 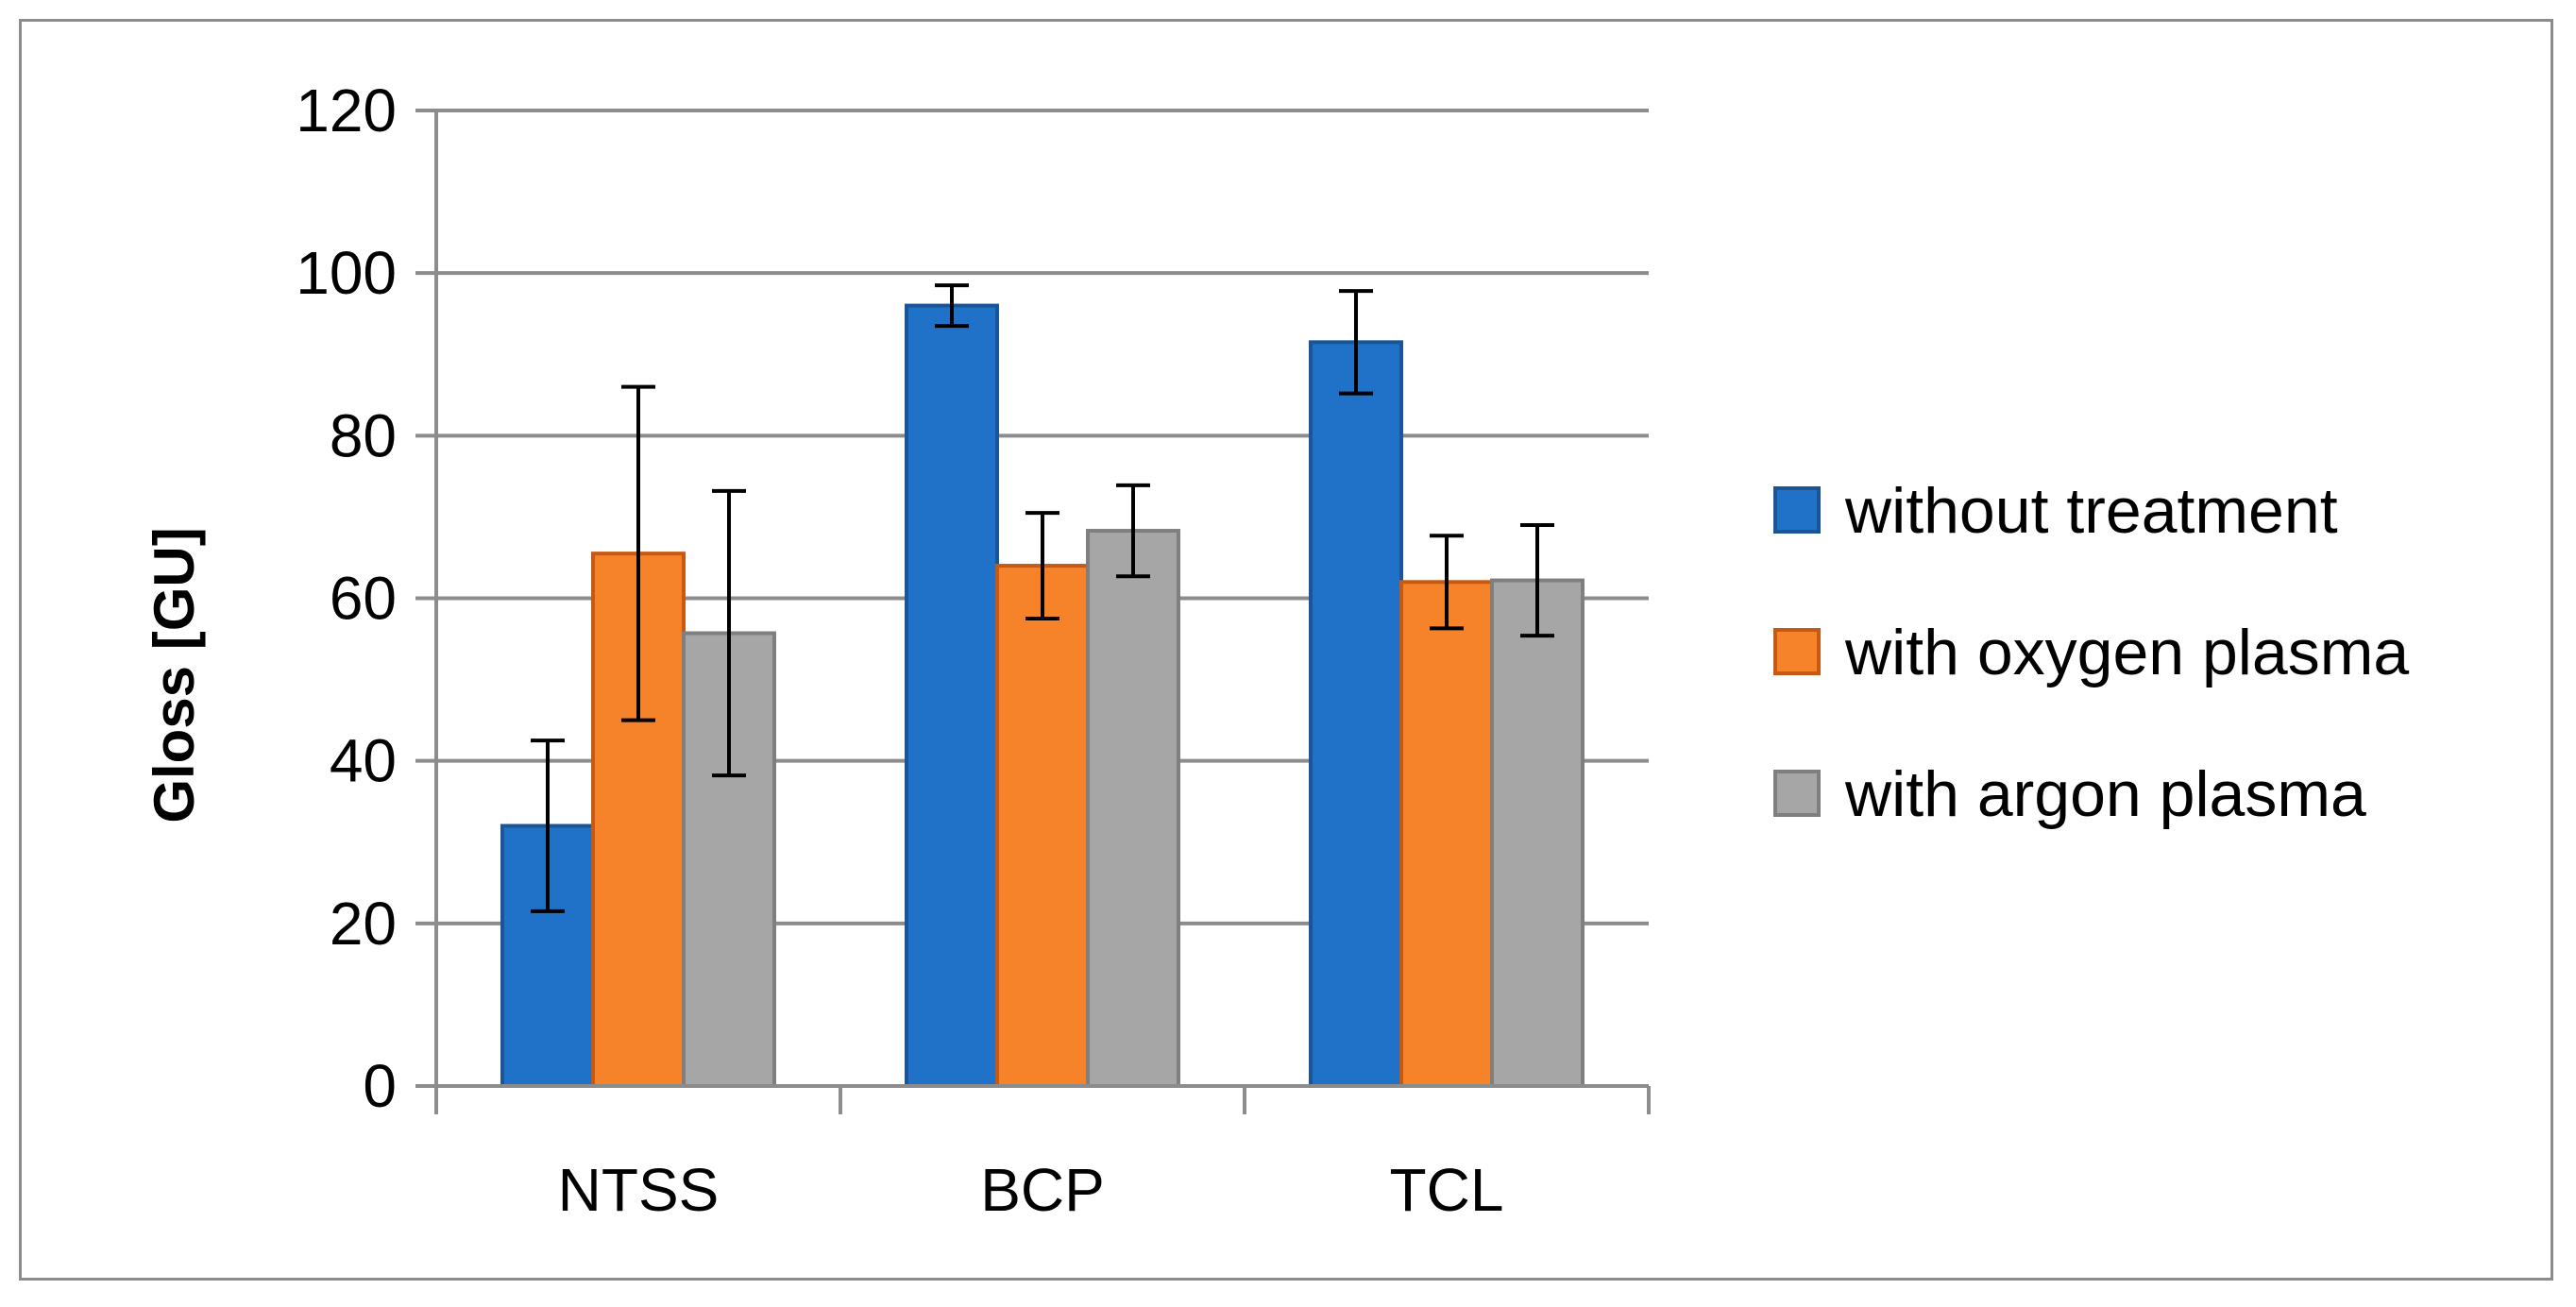 What do you see at coordinates (346, 273) in the screenshot?
I see `y-tick-label: 100` at bounding box center [346, 273].